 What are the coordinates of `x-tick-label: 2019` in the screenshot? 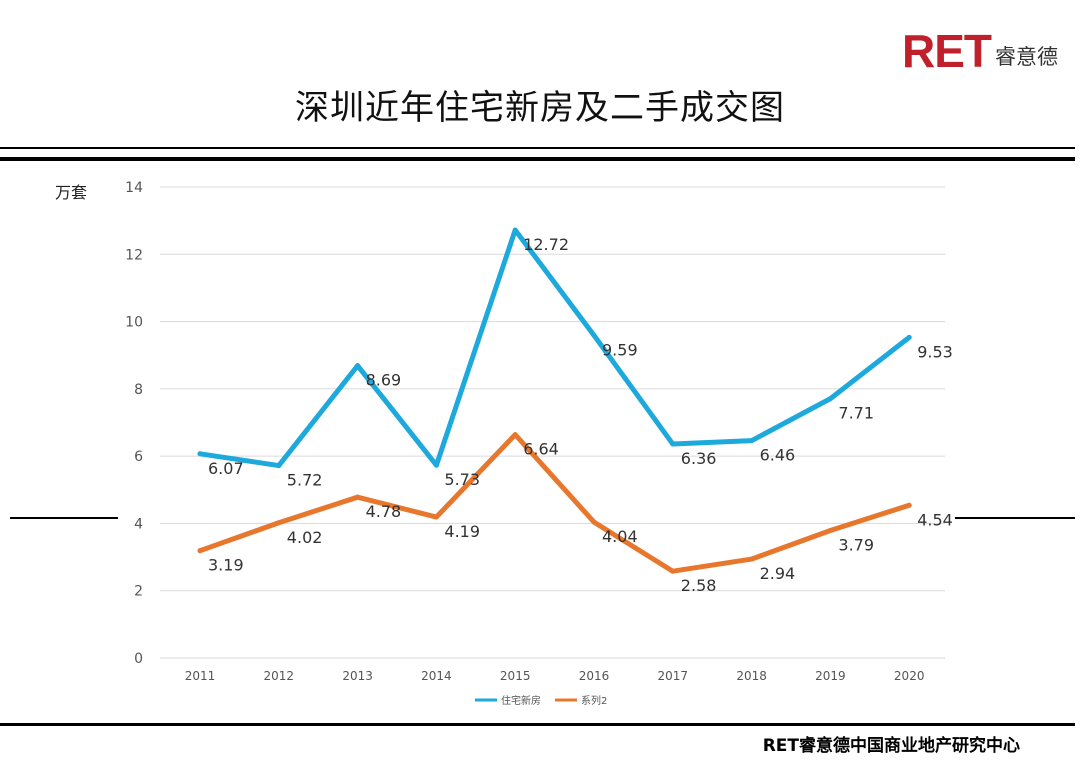 It's located at (830, 676).